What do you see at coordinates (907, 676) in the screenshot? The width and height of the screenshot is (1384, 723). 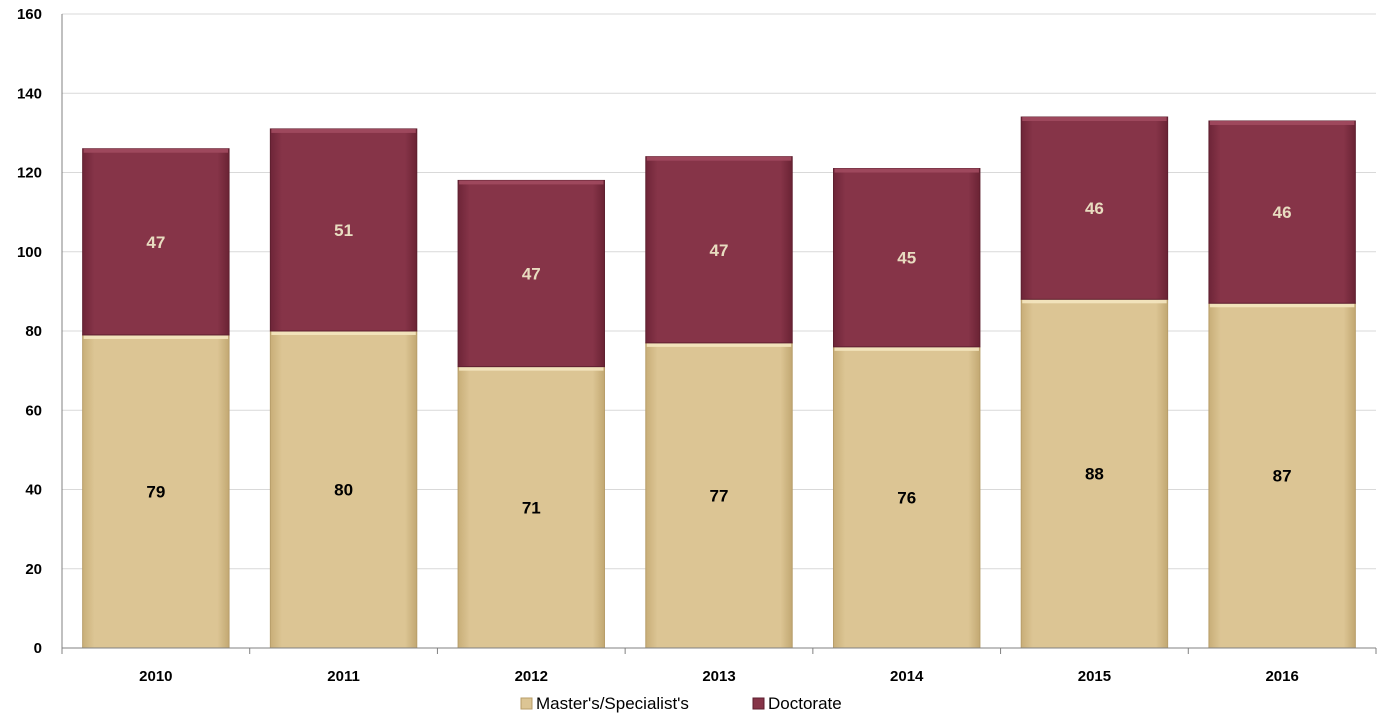 I see `x-tick-label: 2014` at bounding box center [907, 676].